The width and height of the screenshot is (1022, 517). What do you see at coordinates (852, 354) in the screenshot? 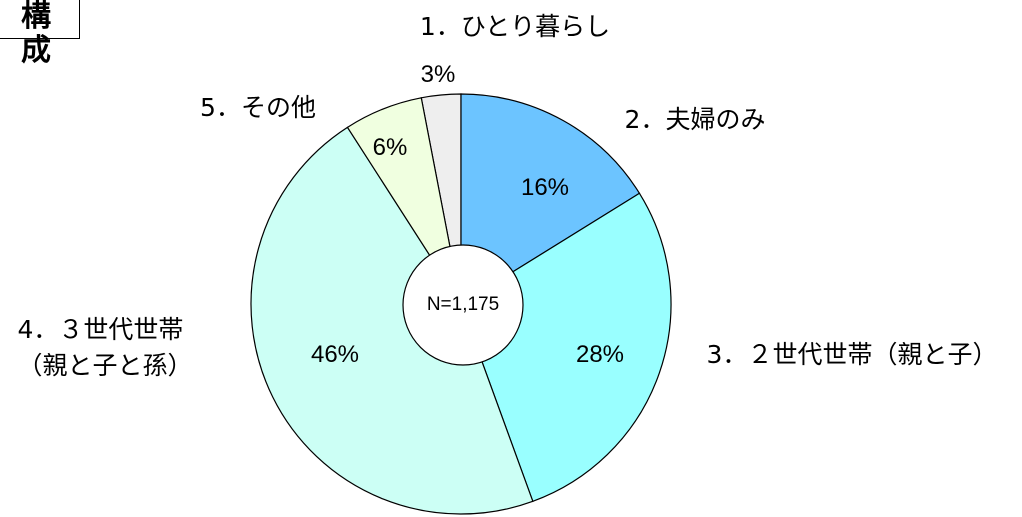
I see `category-label: 3．２世代世帯（親と子）` at bounding box center [852, 354].